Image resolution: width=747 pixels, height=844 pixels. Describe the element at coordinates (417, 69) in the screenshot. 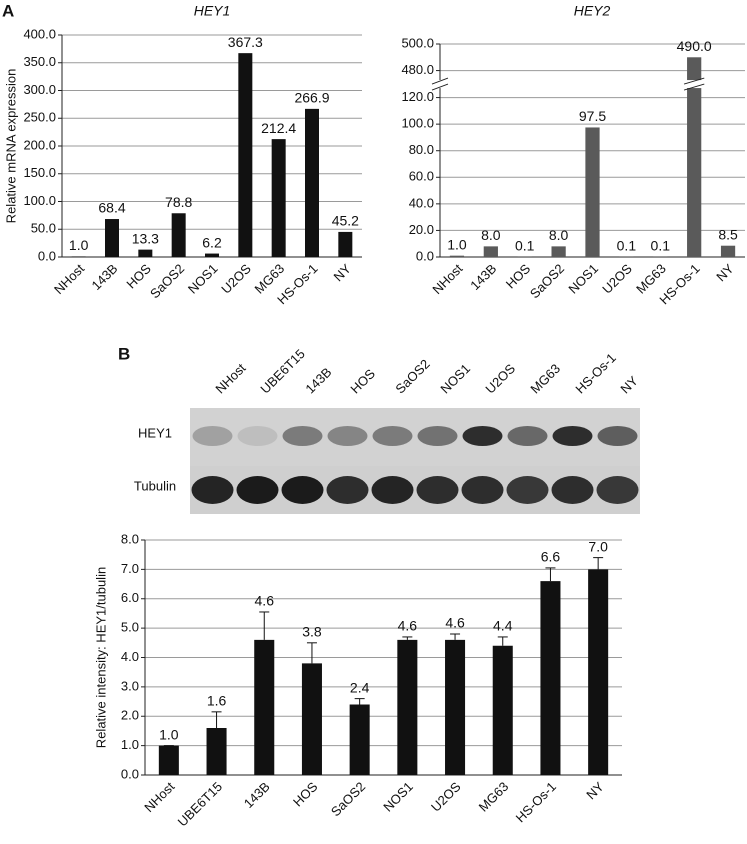

I see `y-tick-label: 480.0` at that location.